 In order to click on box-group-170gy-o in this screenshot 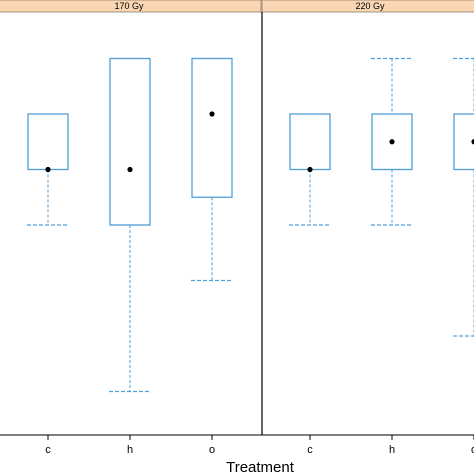, I will do `click(212, 169)`.